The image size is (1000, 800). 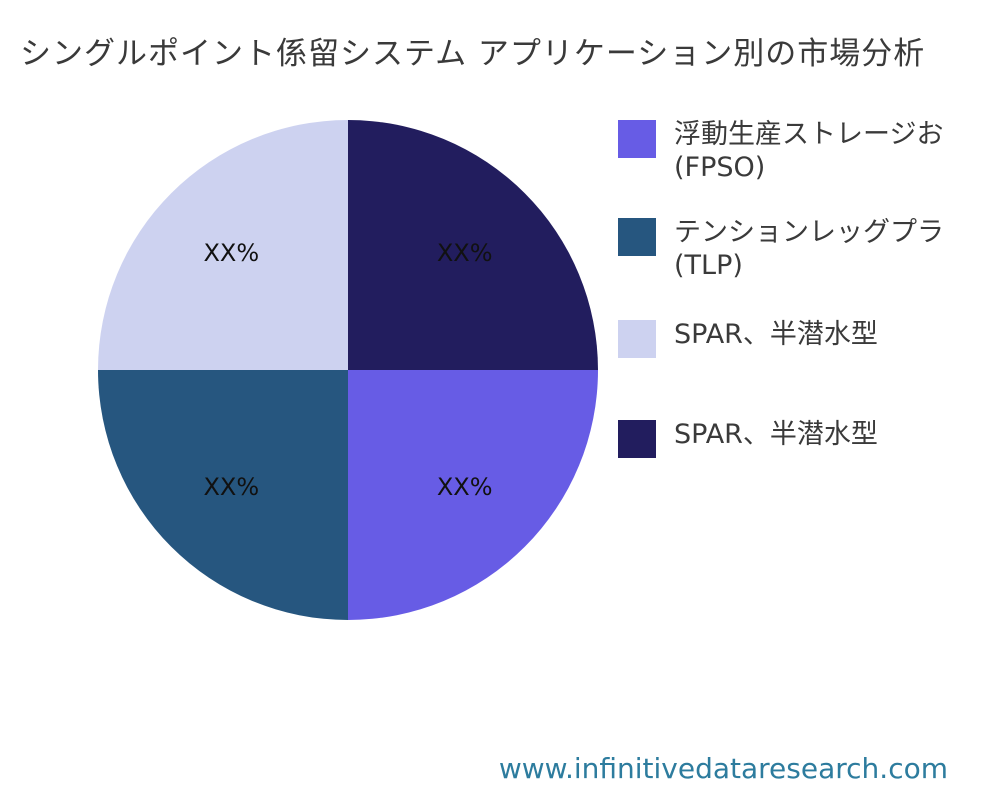 What do you see at coordinates (809, 134) in the screenshot?
I see `legend-label: 浮動生産ストレージお` at bounding box center [809, 134].